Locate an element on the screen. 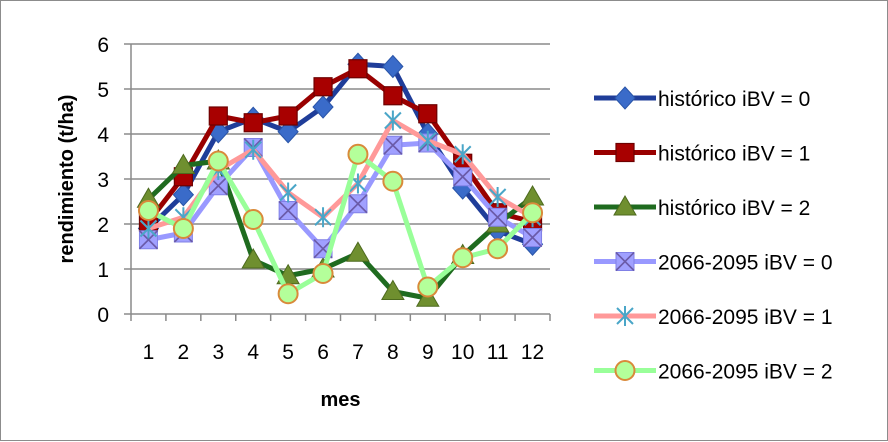 The image size is (888, 442). y-tick-label: 1 is located at coordinates (103, 270).